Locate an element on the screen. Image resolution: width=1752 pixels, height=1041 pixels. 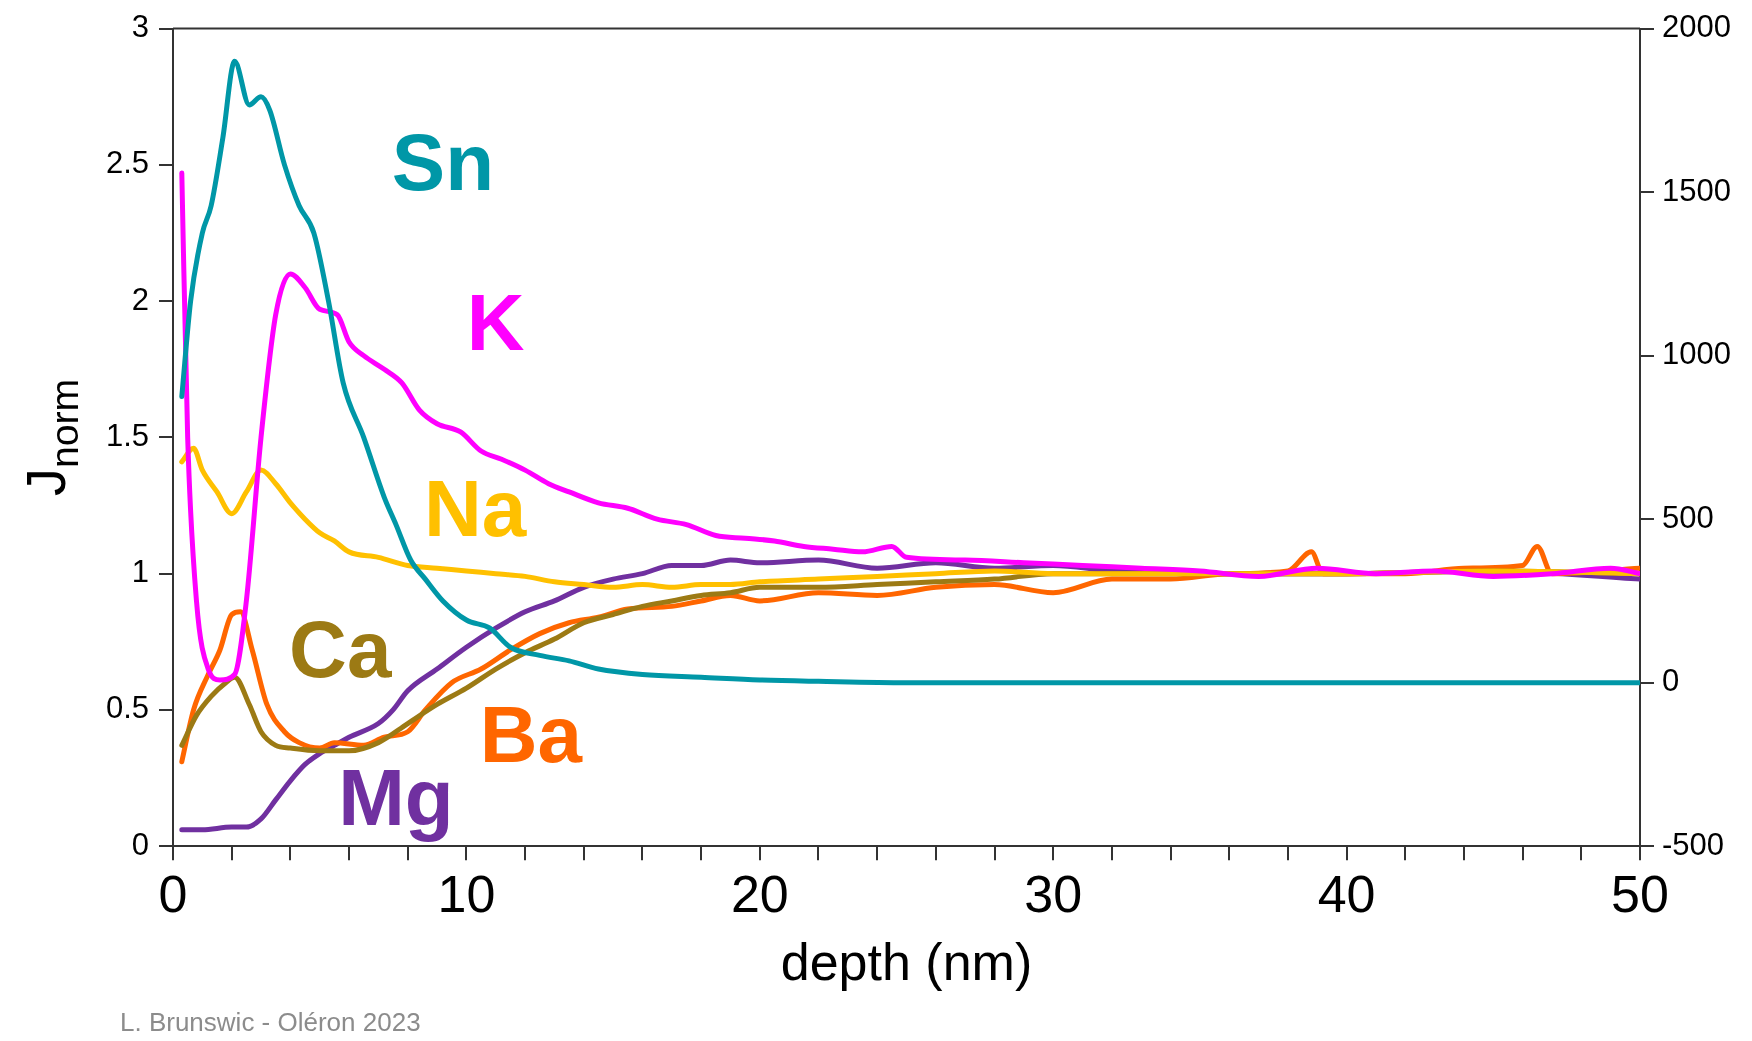
y-tick-label: 0 is located at coordinates (140, 844).